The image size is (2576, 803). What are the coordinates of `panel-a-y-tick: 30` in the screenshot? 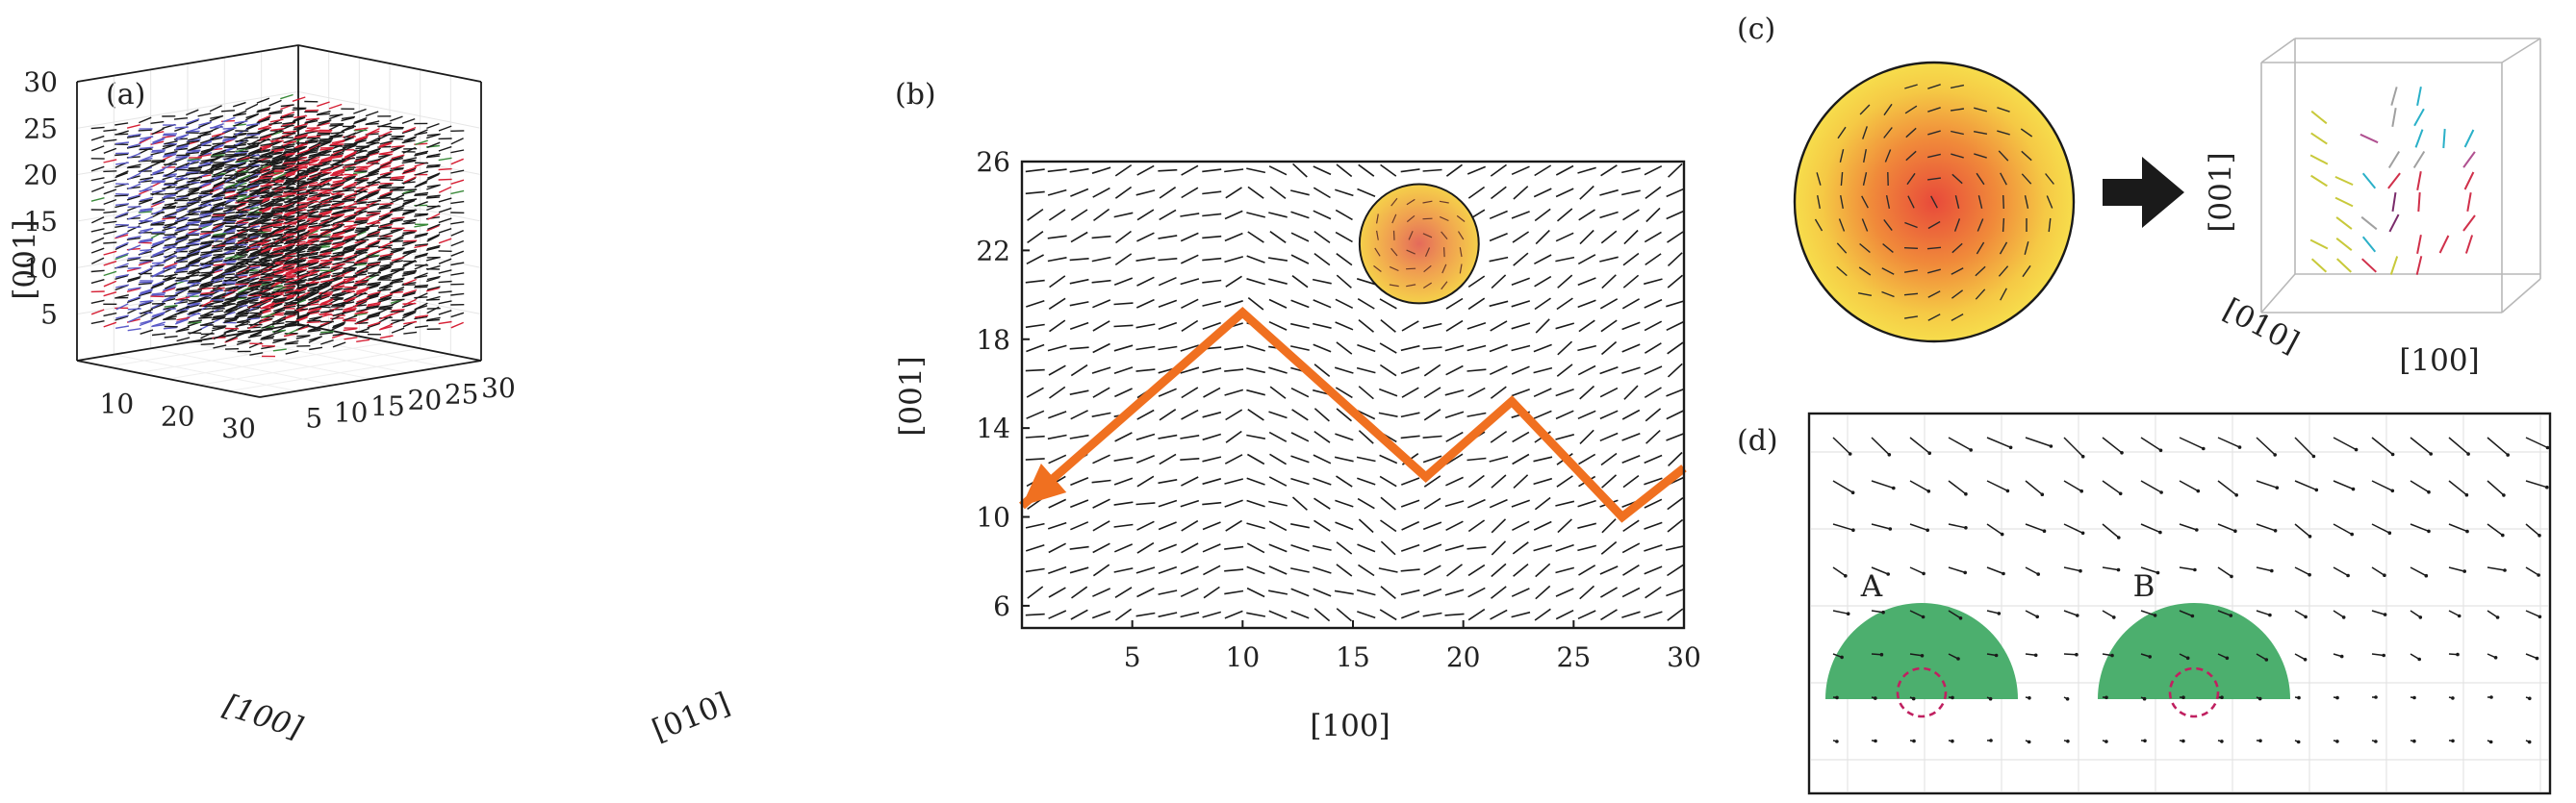 It's located at (498, 388).